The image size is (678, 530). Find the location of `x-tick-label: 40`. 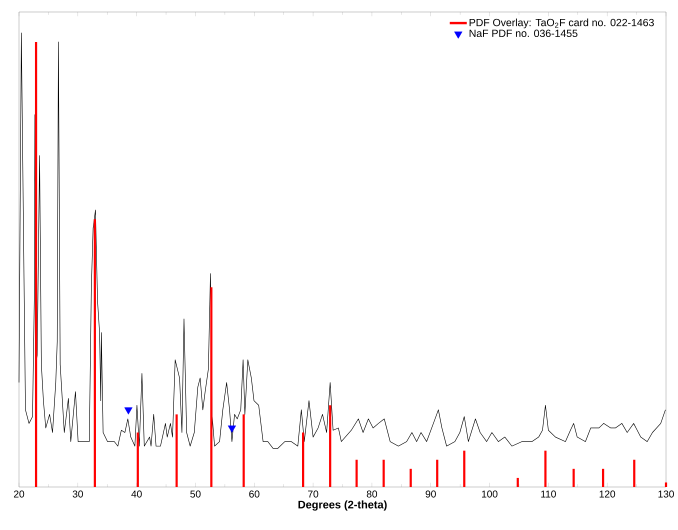

x-tick-label: 40 is located at coordinates (136, 494).